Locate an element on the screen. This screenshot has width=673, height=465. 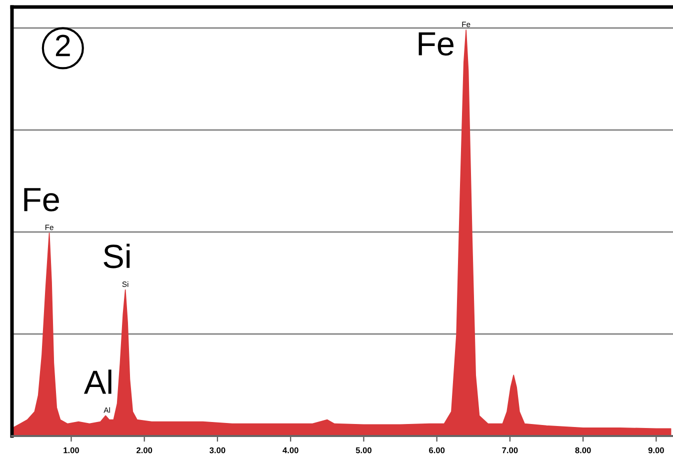
x-tick-label: 5.00 is located at coordinates (364, 450).